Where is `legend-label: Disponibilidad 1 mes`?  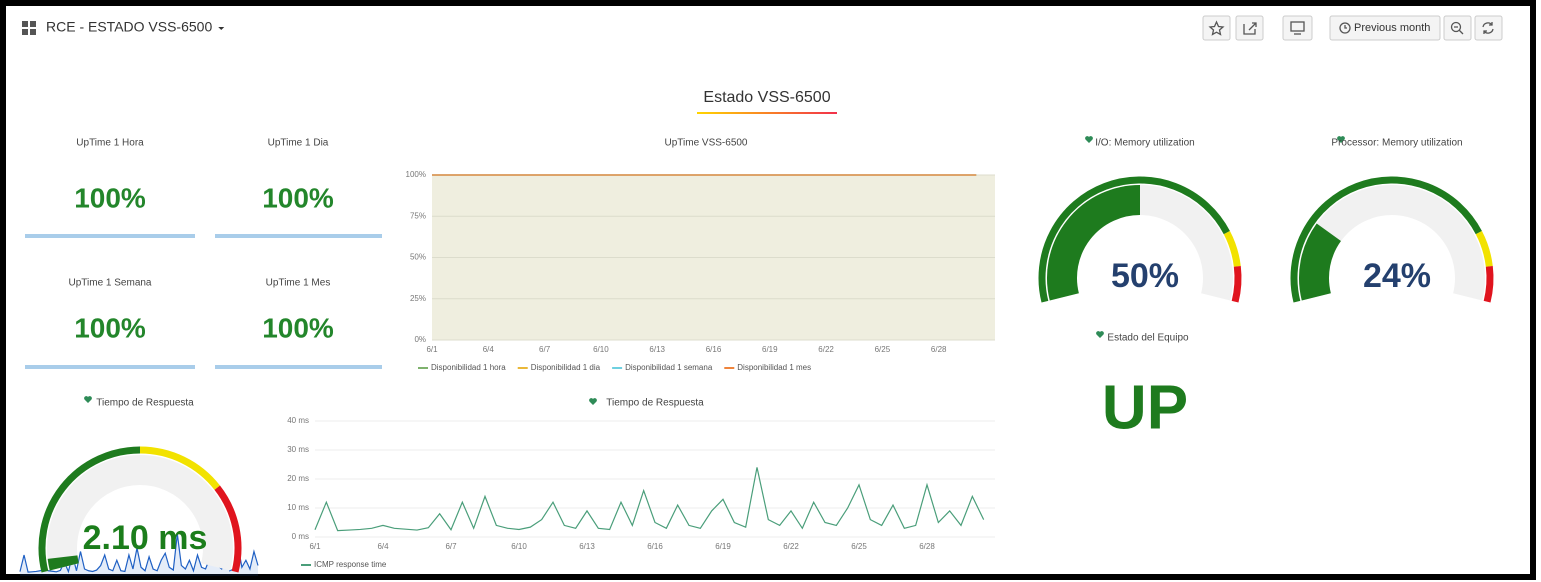
legend-label: Disponibilidad 1 mes is located at coordinates (774, 367).